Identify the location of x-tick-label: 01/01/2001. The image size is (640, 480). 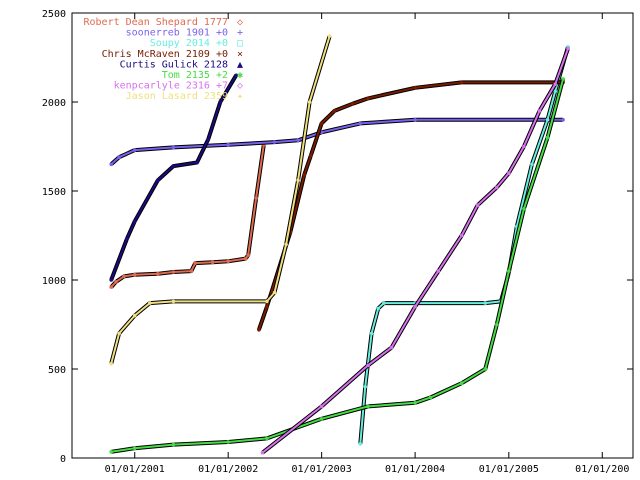
(135, 469).